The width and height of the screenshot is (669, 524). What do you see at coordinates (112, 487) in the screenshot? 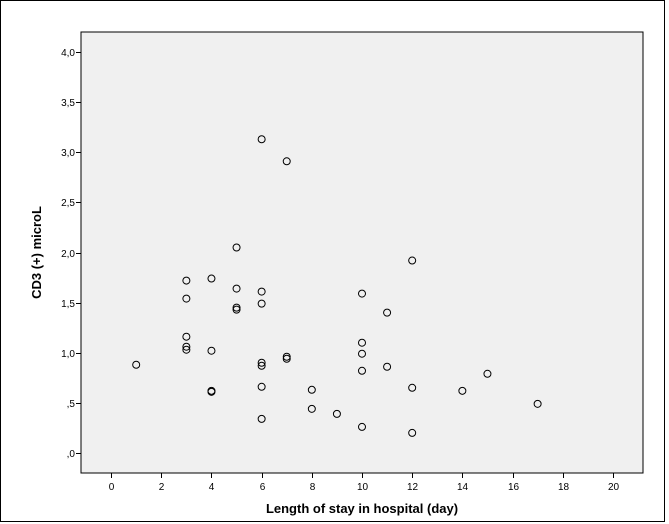
I see `x-tick-label: 0` at bounding box center [112, 487].